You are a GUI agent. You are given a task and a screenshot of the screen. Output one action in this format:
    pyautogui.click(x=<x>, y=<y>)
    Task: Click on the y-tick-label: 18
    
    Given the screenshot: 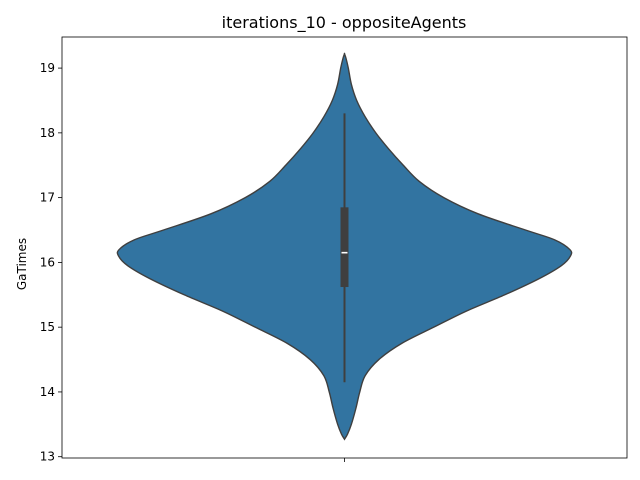 What is the action you would take?
    pyautogui.click(x=47, y=133)
    